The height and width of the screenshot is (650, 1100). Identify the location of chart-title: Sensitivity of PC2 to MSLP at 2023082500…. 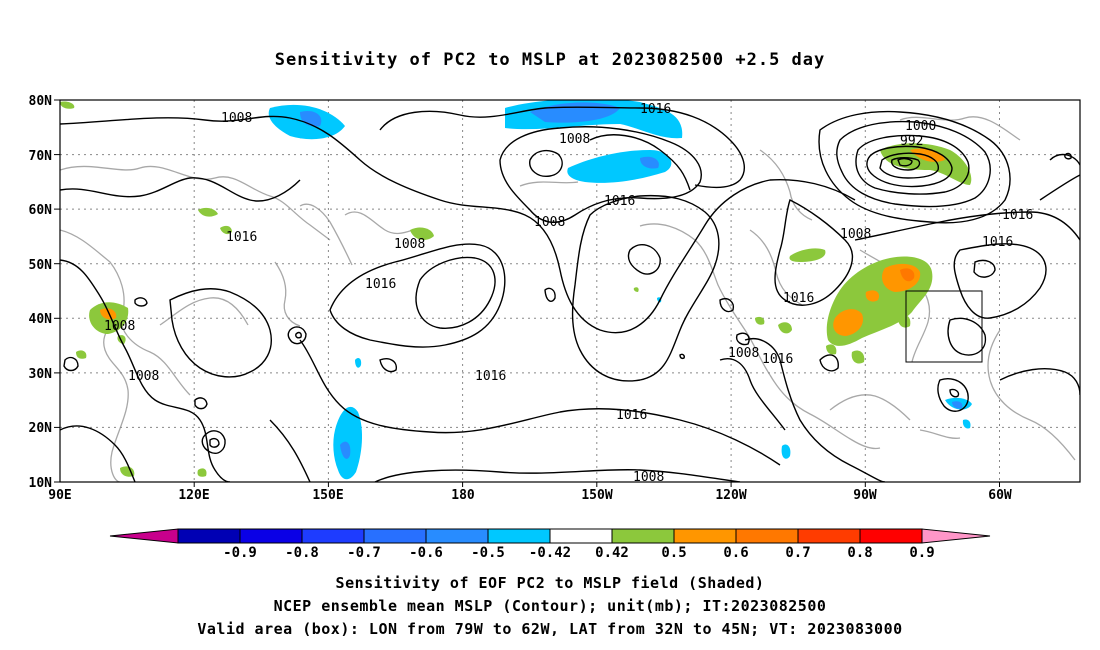
(550, 60).